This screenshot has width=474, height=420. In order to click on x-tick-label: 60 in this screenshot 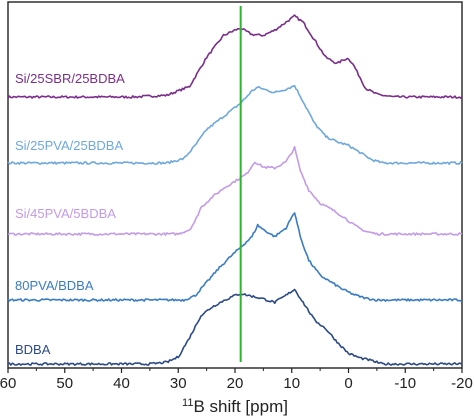, I will do `click(8, 383)`.